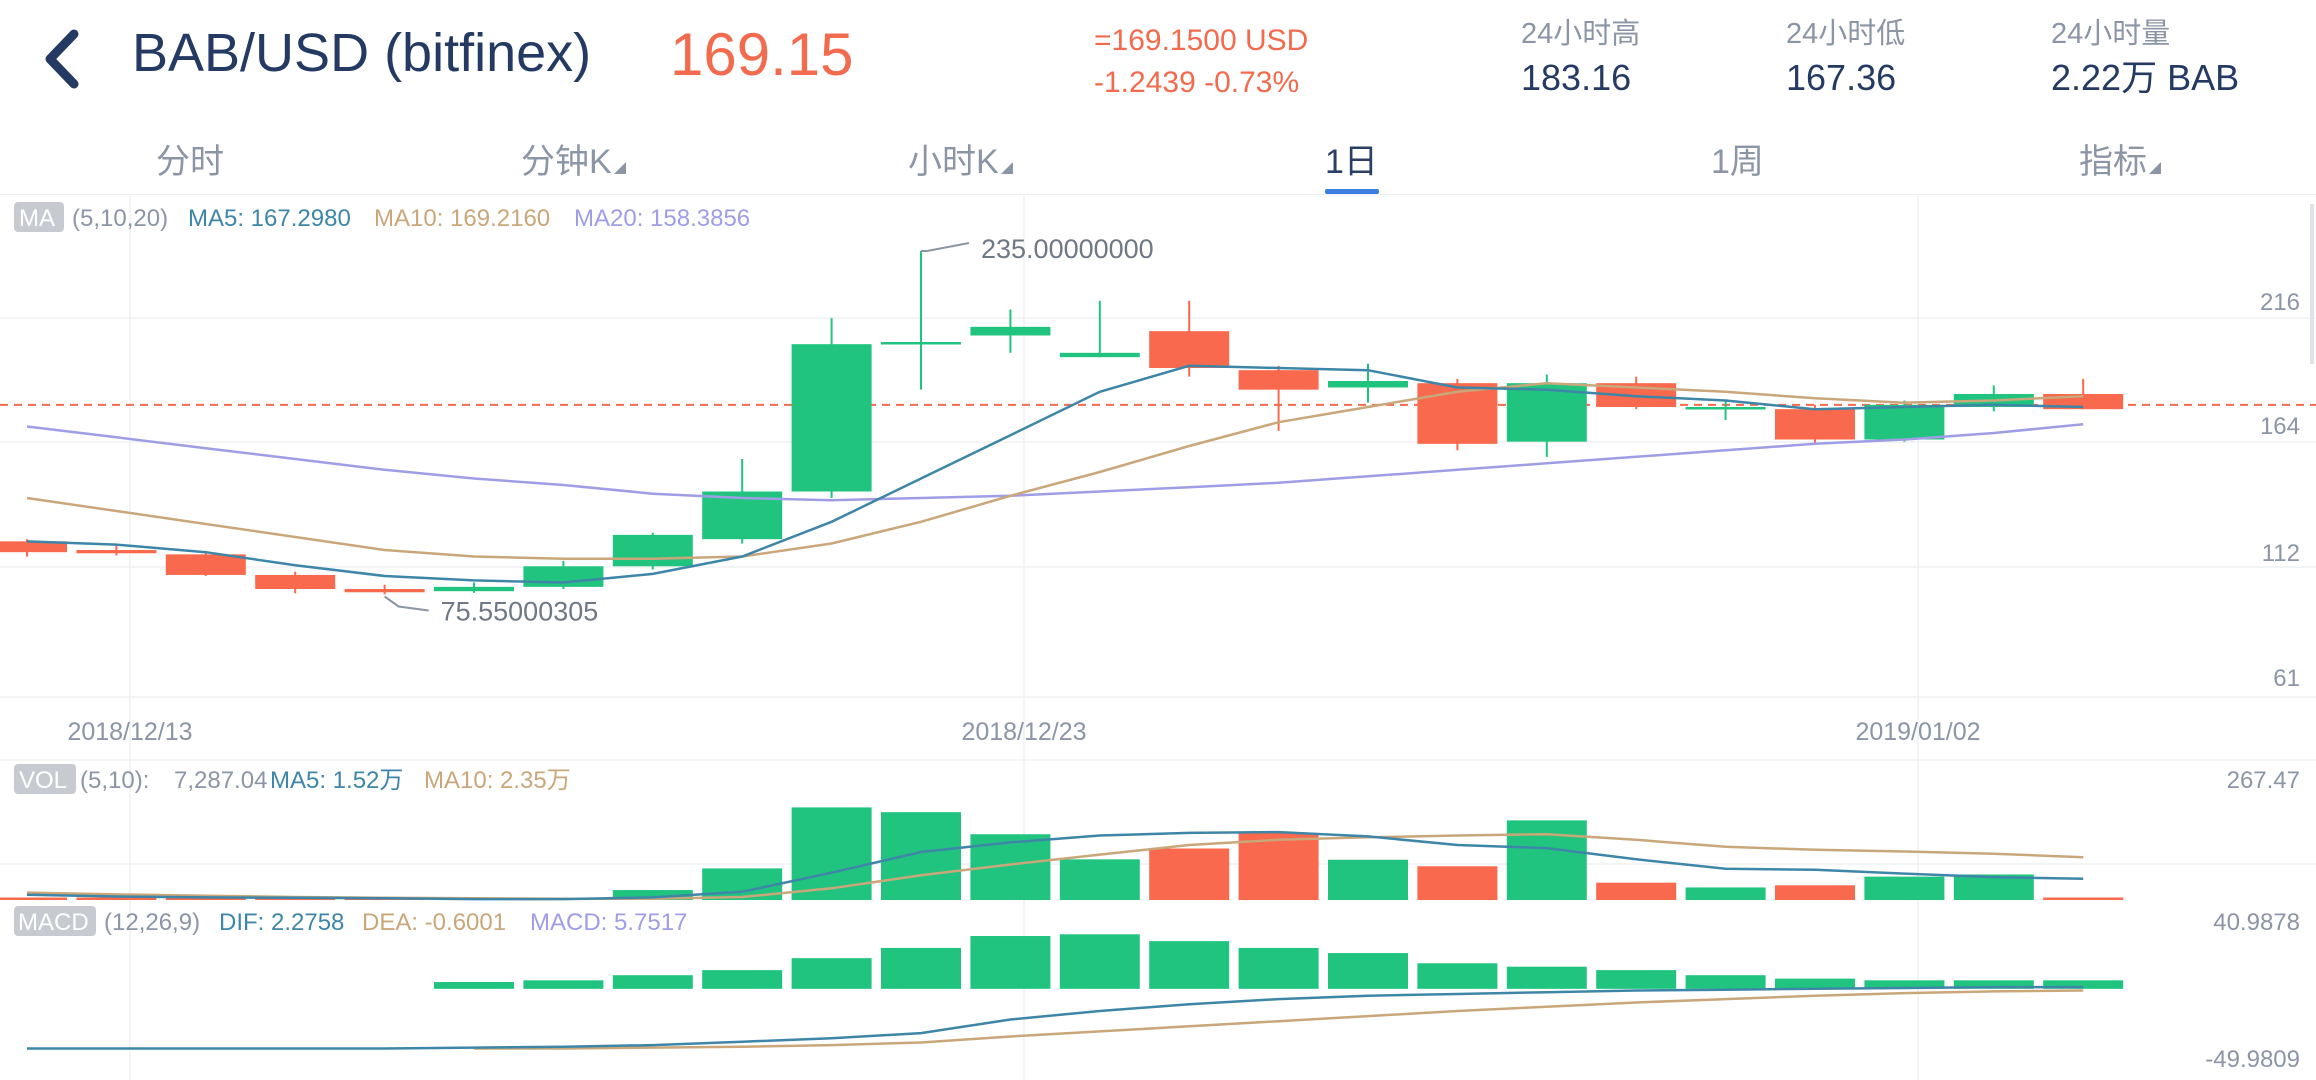 This screenshot has height=1080, width=2316. I want to click on stat-low: 24小时低 167.36, so click(1845, 58).